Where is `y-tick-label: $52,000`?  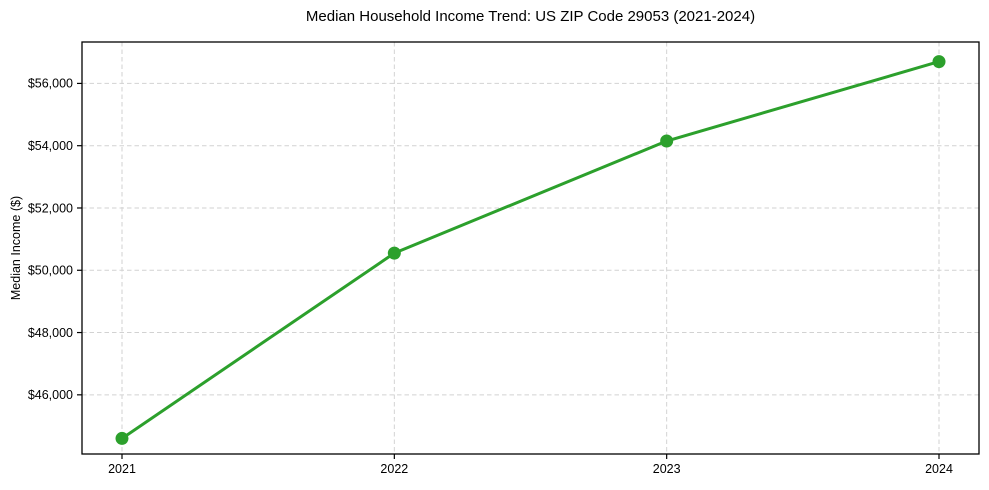
y-tick-label: $52,000 is located at coordinates (50, 208).